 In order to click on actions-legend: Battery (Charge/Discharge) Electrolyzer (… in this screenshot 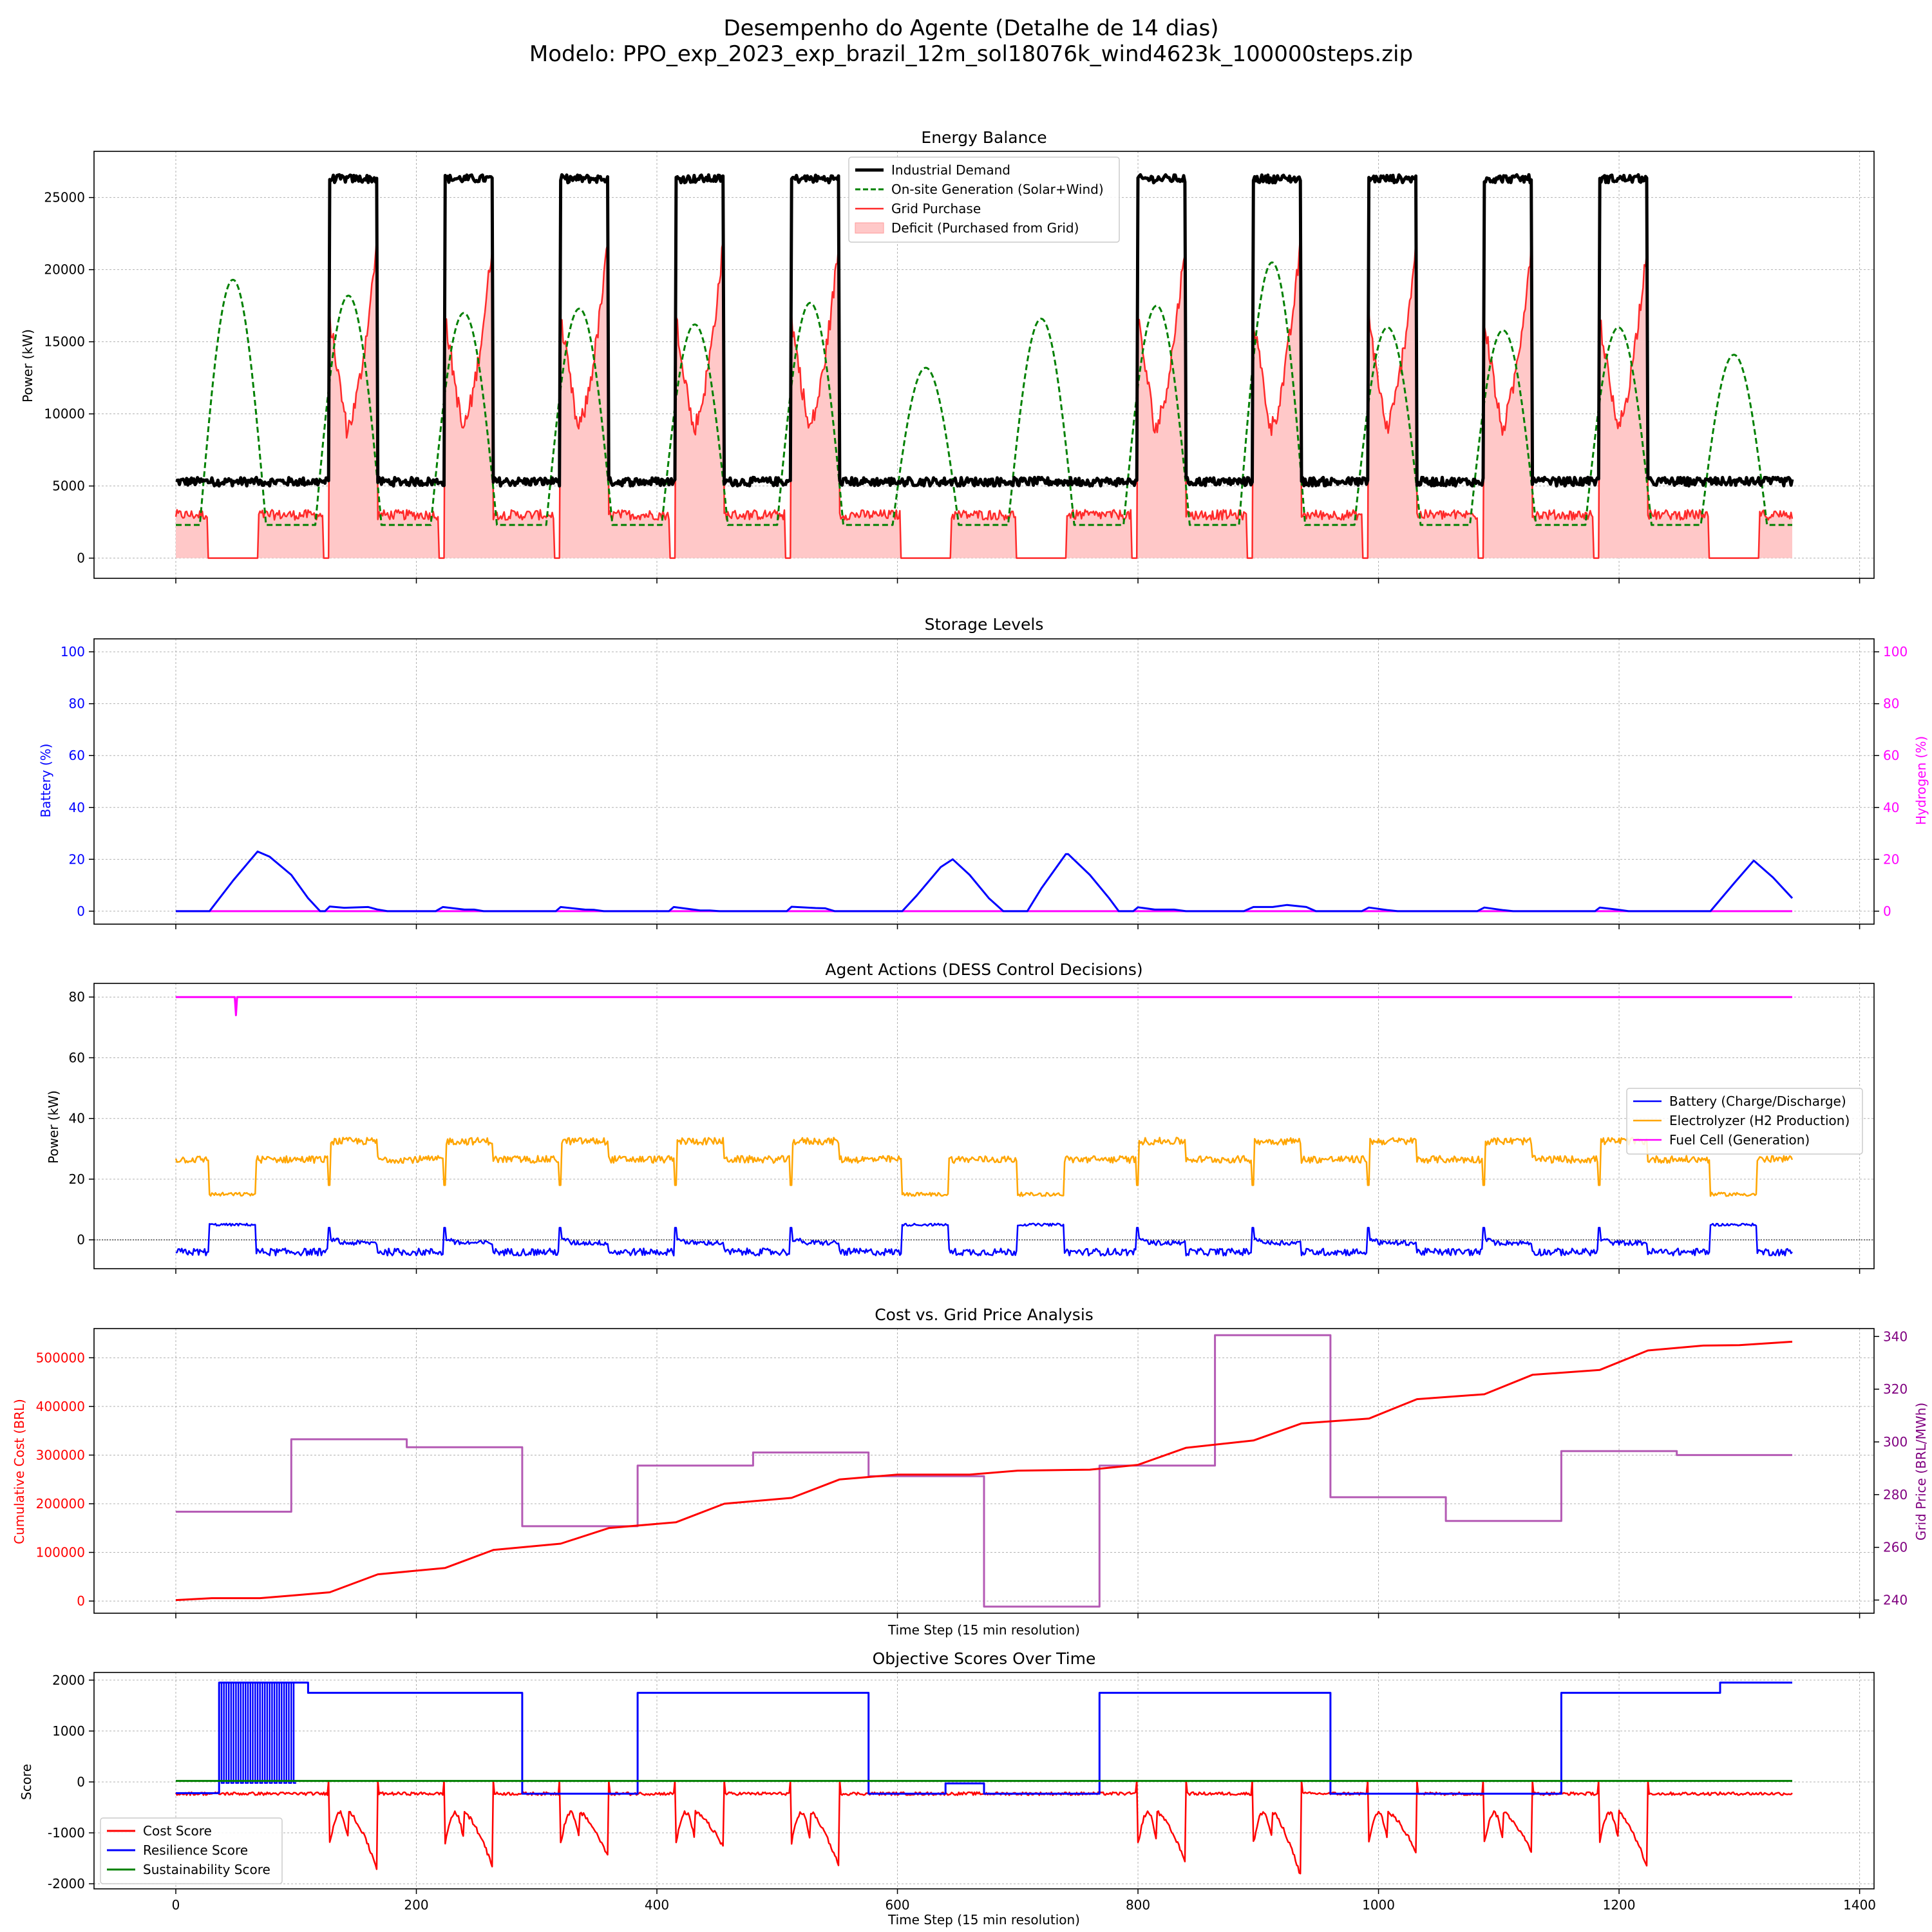, I will do `click(1744, 1122)`.